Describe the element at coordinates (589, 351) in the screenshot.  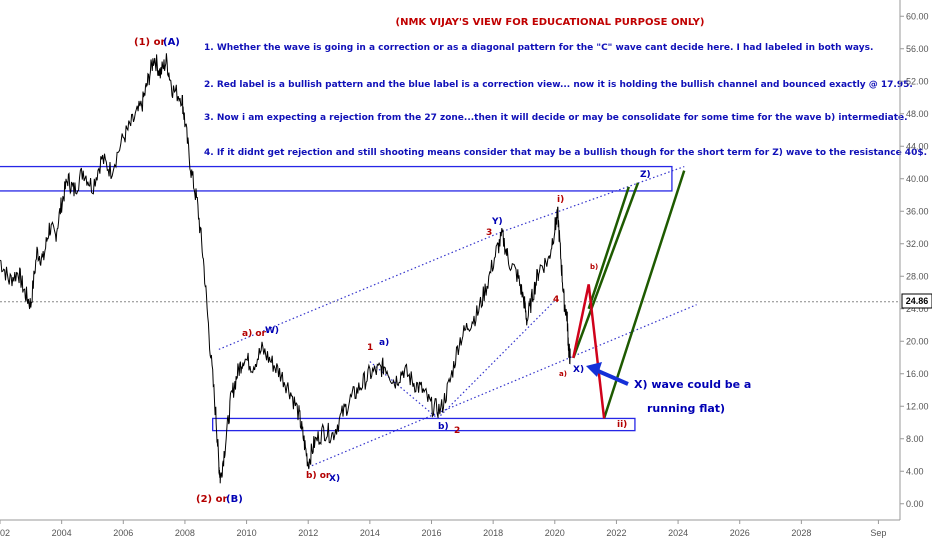
I see `bear-path` at that location.